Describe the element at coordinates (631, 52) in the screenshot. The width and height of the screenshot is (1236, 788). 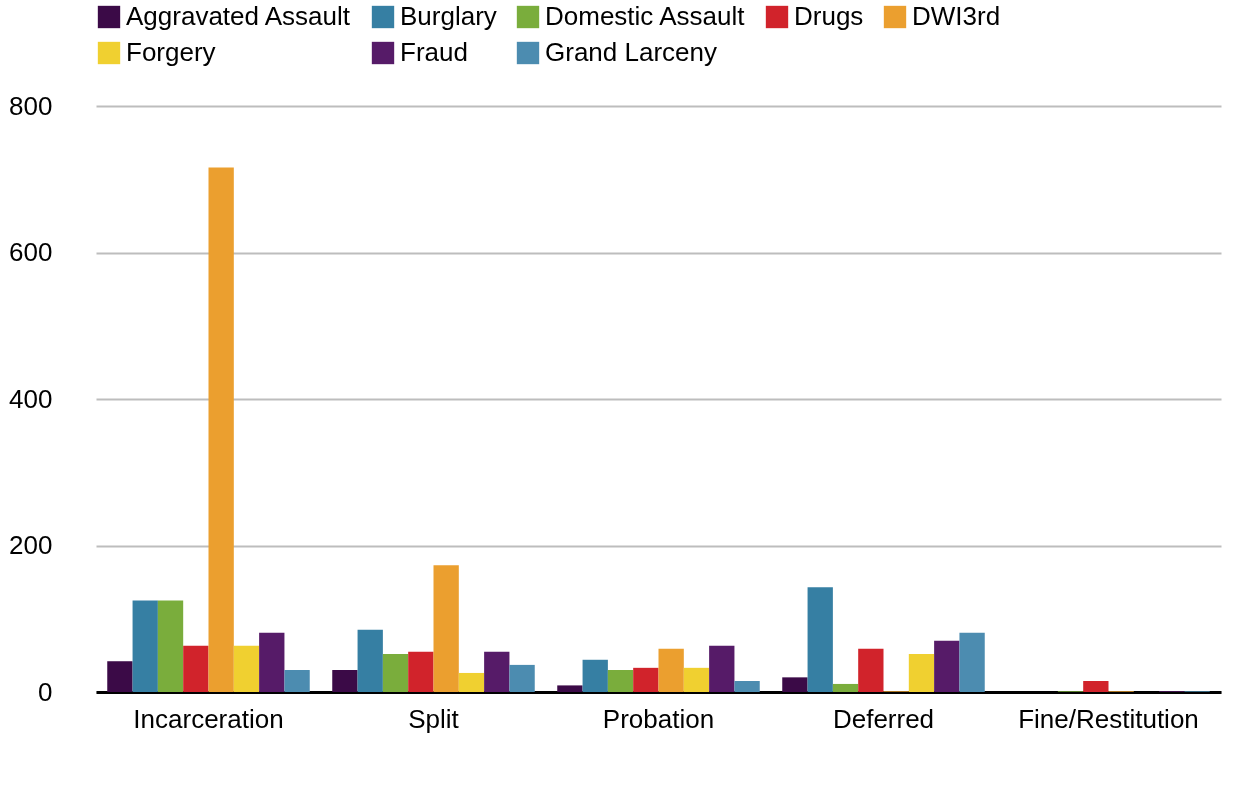
I see `legend-label: Grand Larceny` at that location.